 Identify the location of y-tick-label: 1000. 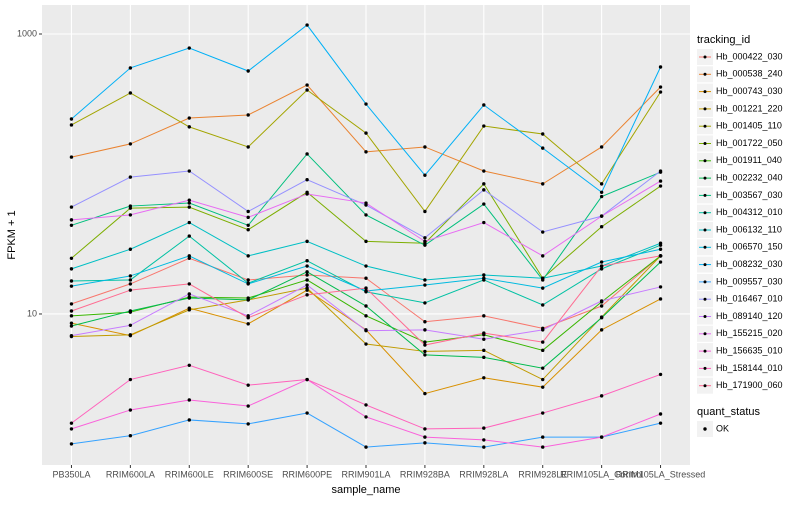
(27, 33).